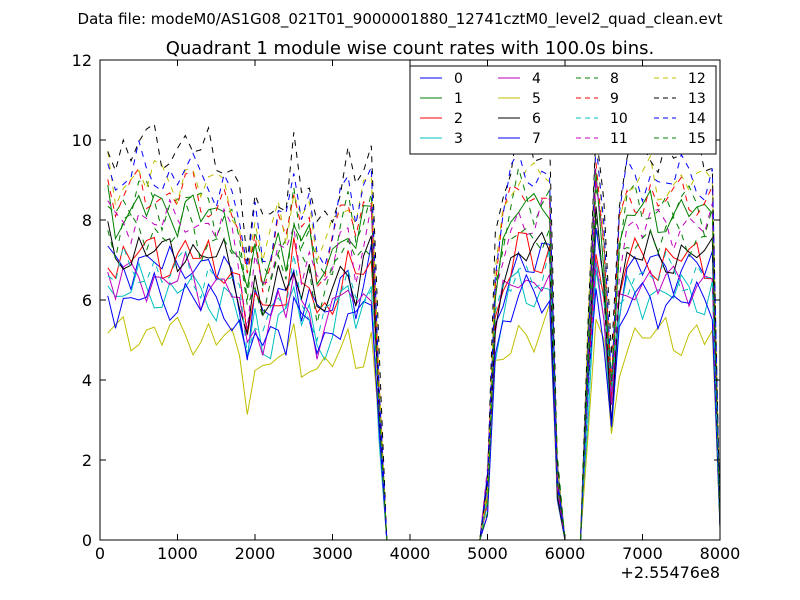 The height and width of the screenshot is (600, 800). I want to click on legend-label-4: 4, so click(536, 79).